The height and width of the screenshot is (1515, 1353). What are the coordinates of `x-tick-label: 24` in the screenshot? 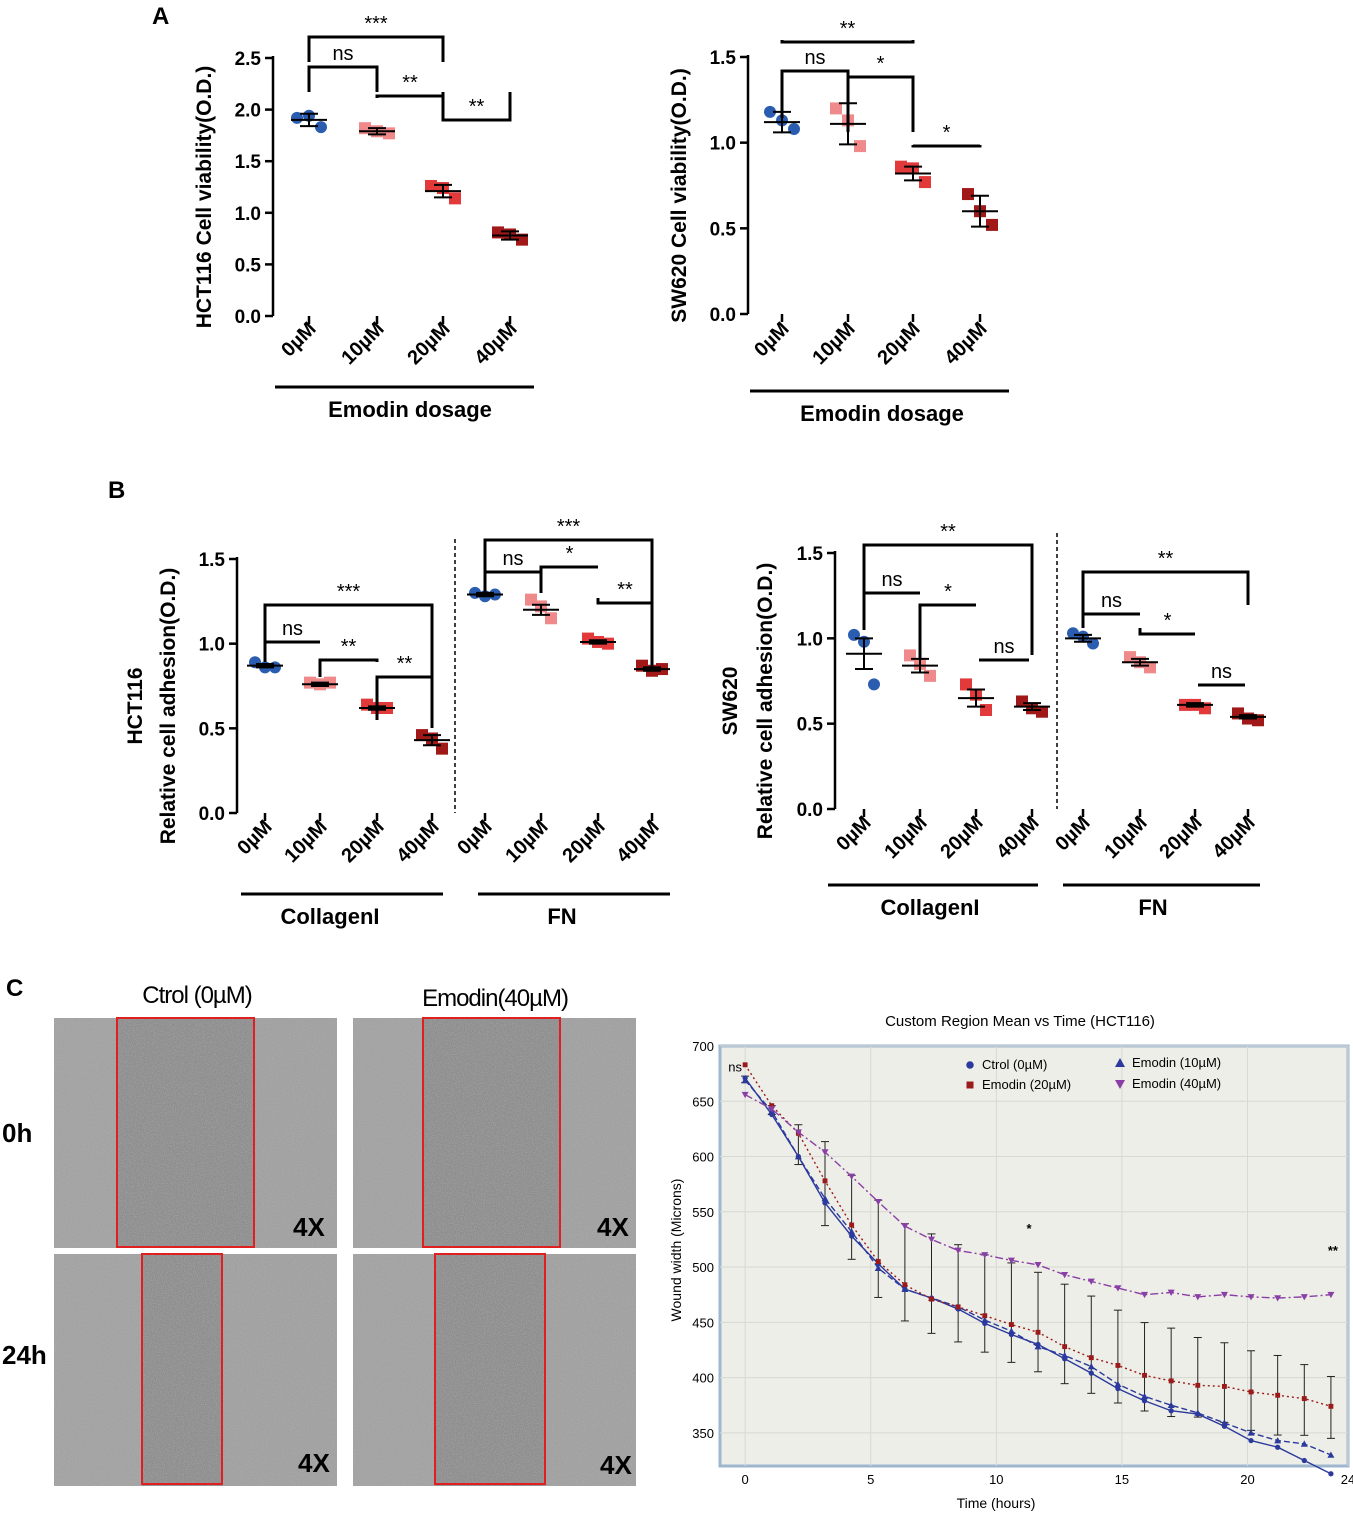 It's located at (1347, 1479).